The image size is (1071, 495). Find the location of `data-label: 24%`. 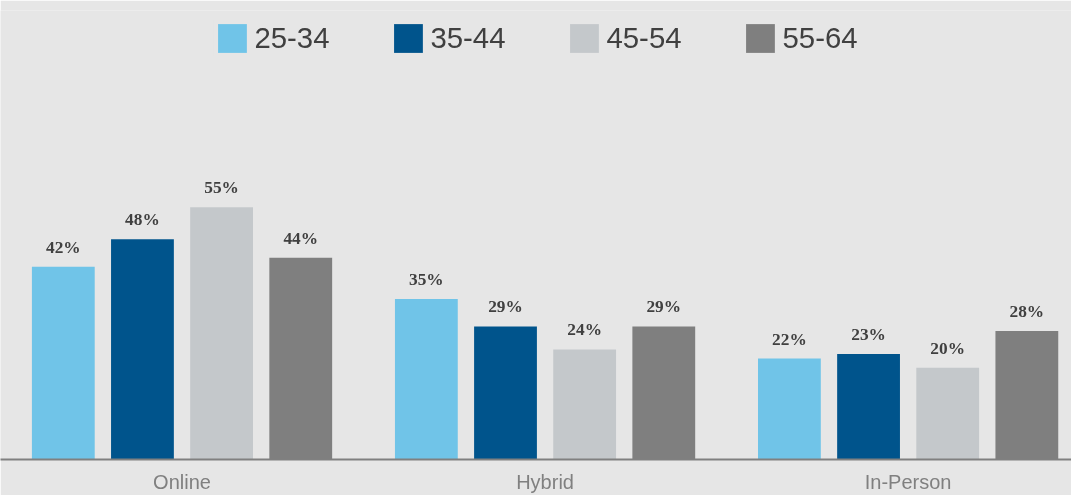

data-label: 24% is located at coordinates (584, 330).